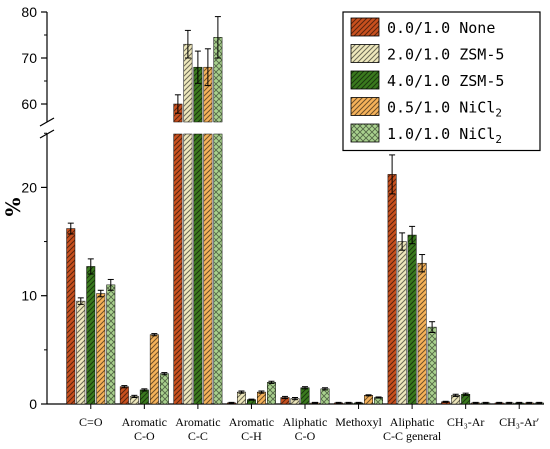 The width and height of the screenshot is (550, 449). I want to click on y-tick-label: 70, so click(29, 58).